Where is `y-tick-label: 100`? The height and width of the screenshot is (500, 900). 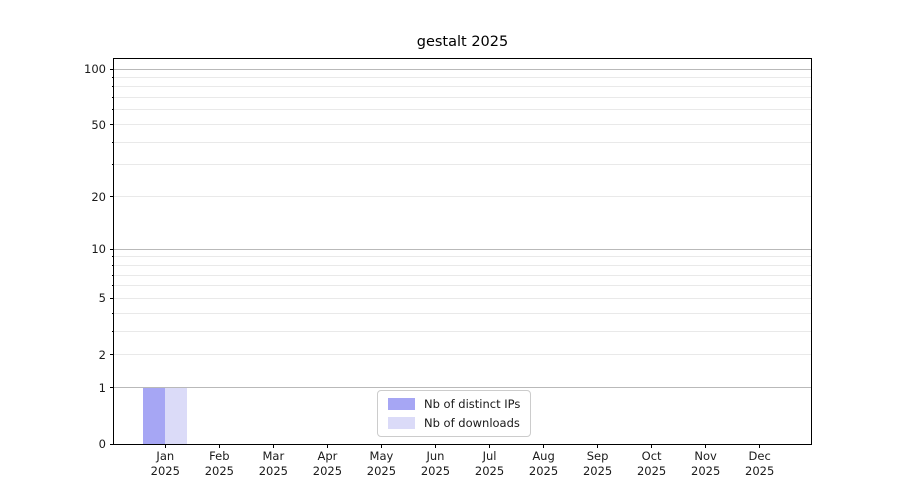
y-tick-label: 100 is located at coordinates (95, 69).